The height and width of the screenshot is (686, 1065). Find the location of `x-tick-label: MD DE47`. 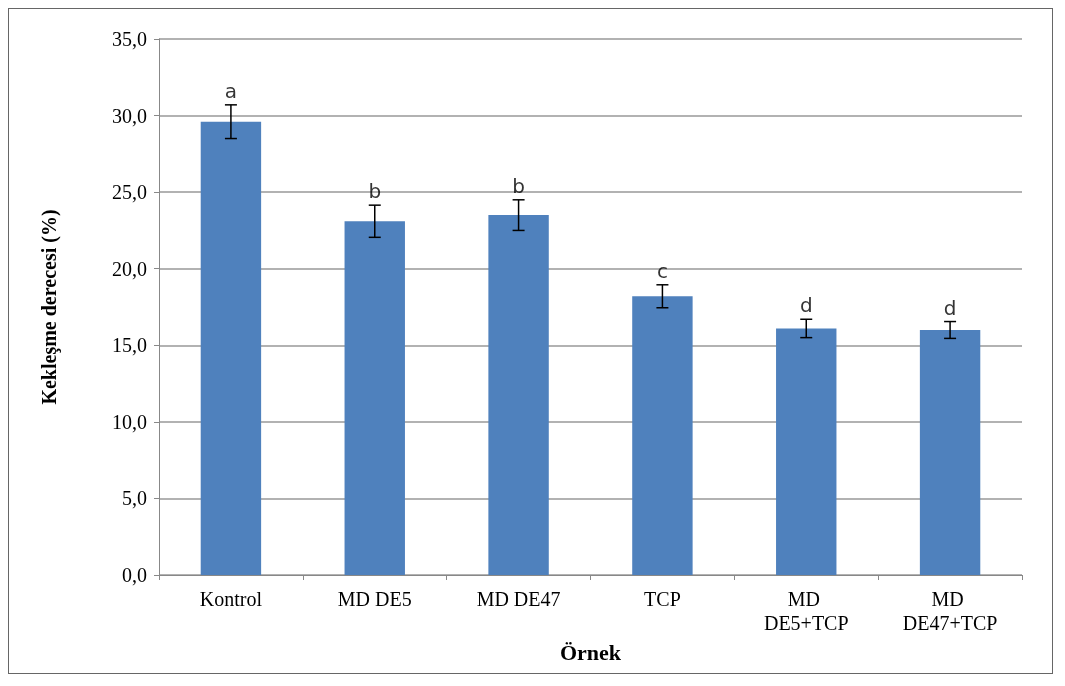

x-tick-label: MD DE47 is located at coordinates (518, 599).